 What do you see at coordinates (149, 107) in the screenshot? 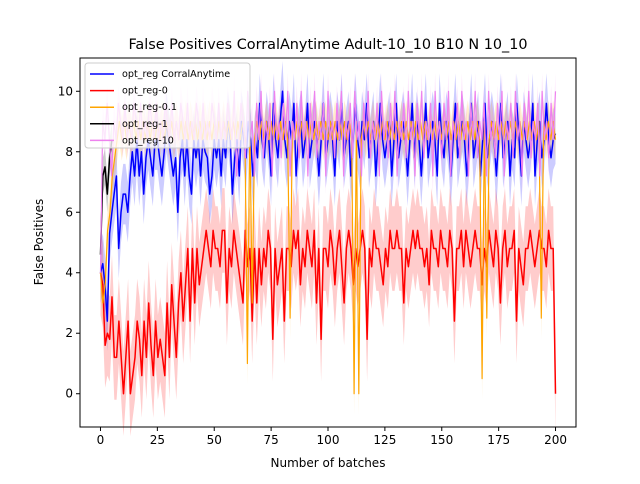
I see `legend-label-opt-reg-0-1: opt_reg-0.1` at bounding box center [149, 107].